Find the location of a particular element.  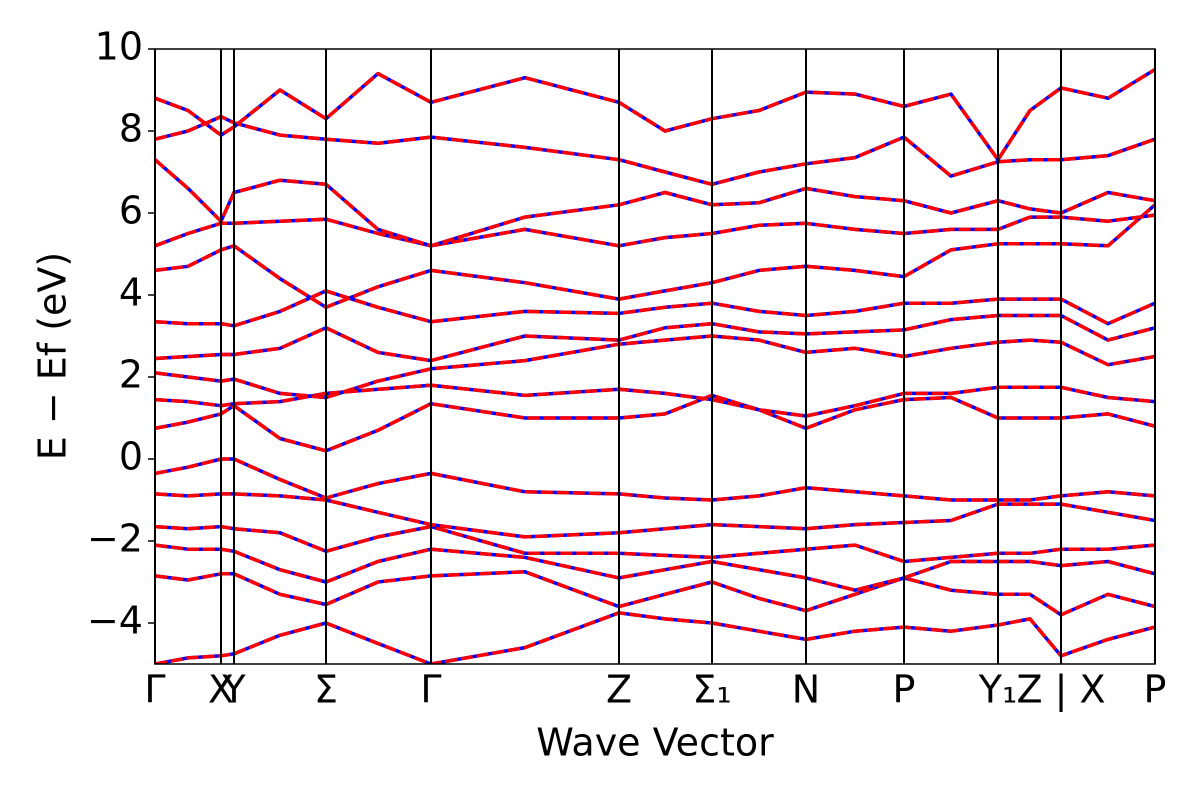

x-tick-label: Σ is located at coordinates (326, 690).